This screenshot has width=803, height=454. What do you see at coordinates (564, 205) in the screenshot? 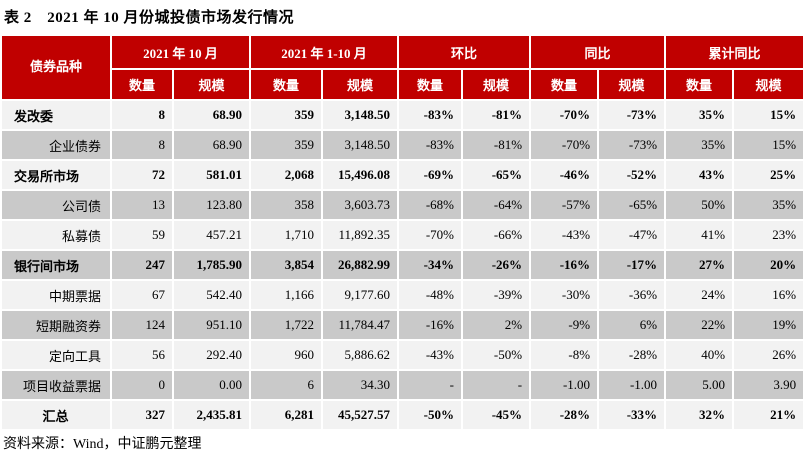
I see `cell: -57%` at bounding box center [564, 205].